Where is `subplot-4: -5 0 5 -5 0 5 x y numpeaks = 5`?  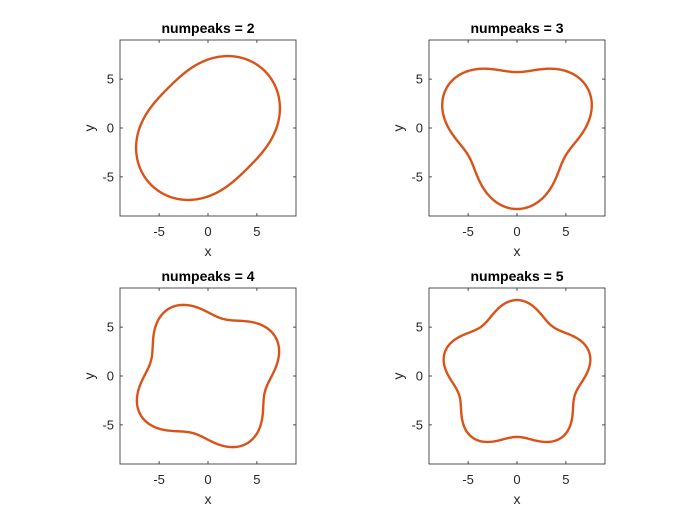
subplot-4: -5 0 5 -5 0 5 x y numpeaks = 5 is located at coordinates (498, 387).